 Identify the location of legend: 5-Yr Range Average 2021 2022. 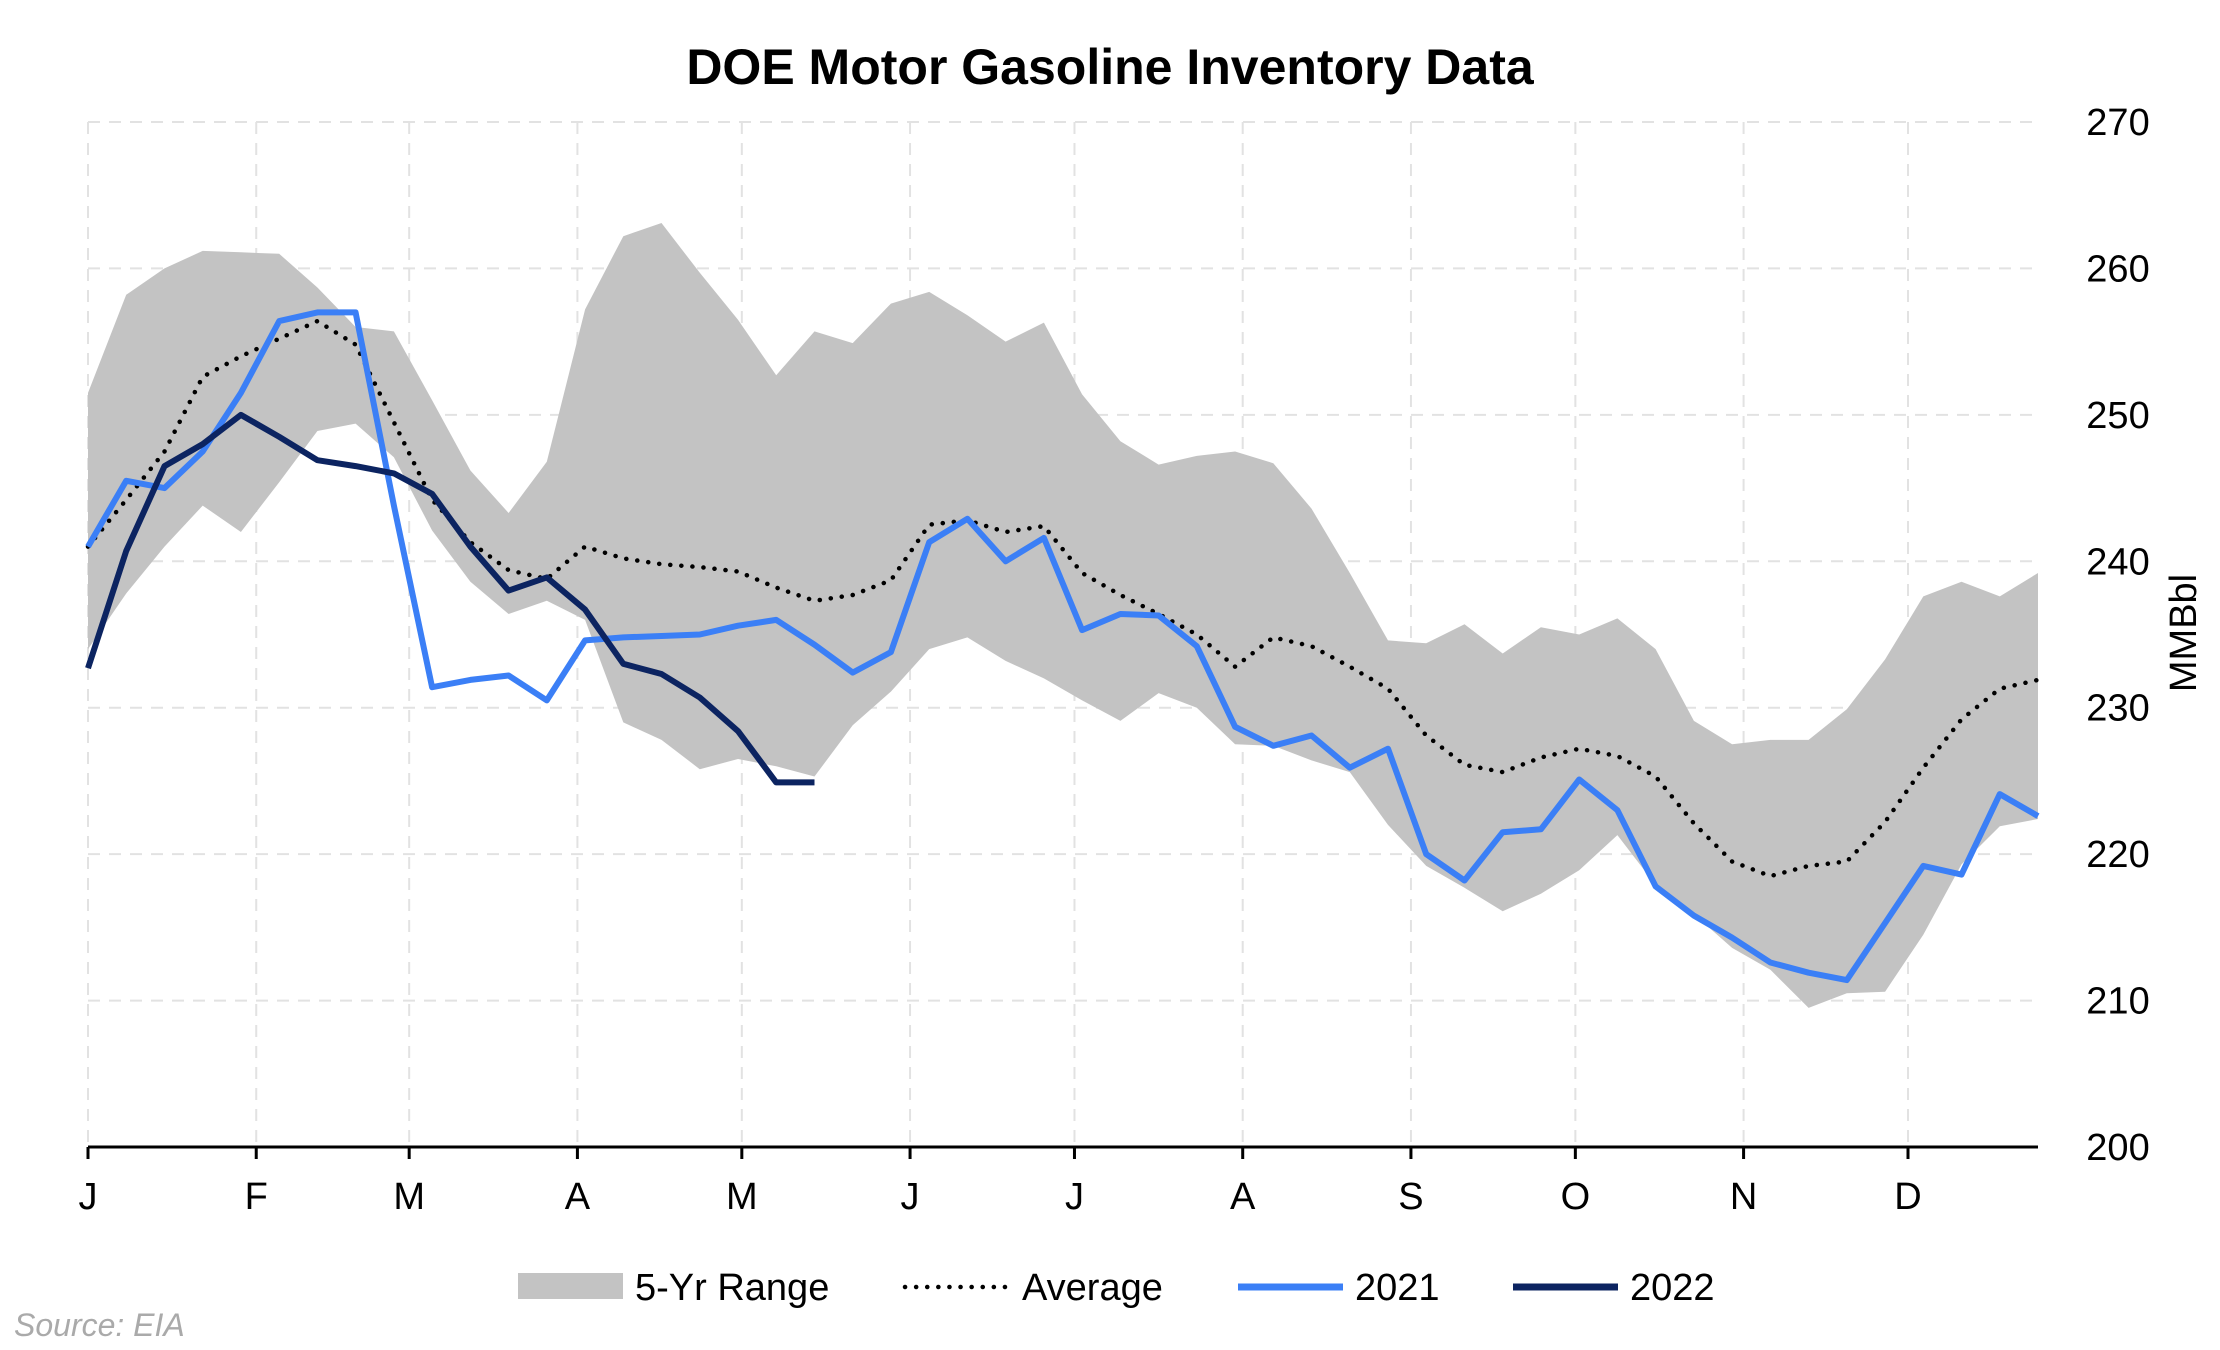
(1116, 1288).